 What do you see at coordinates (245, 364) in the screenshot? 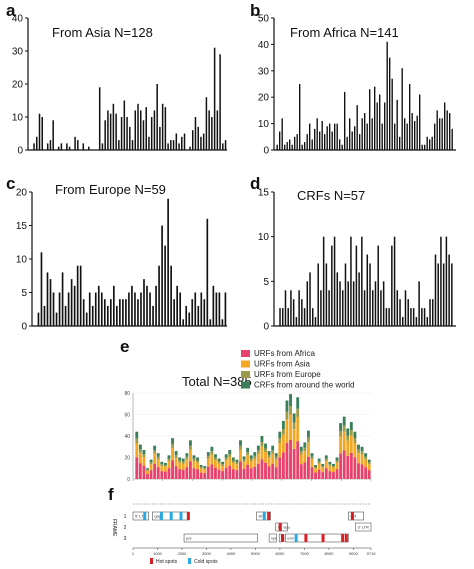
I see `legend-swatch` at bounding box center [245, 364].